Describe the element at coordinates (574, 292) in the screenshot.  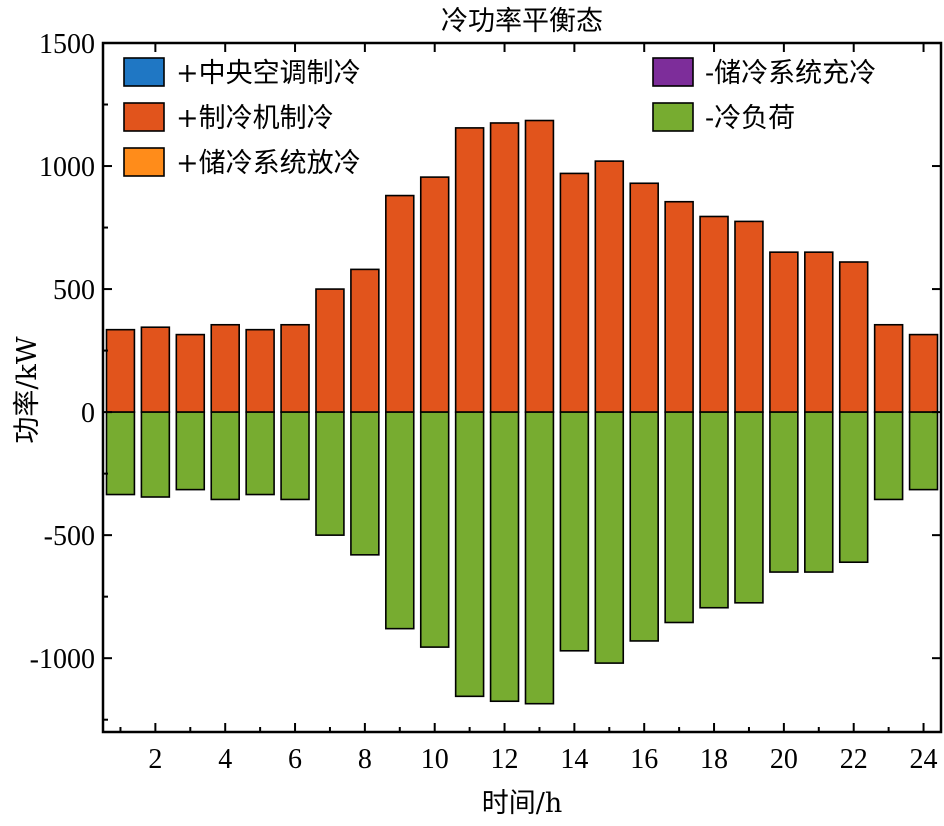
I see `bar-s1-h14` at that location.